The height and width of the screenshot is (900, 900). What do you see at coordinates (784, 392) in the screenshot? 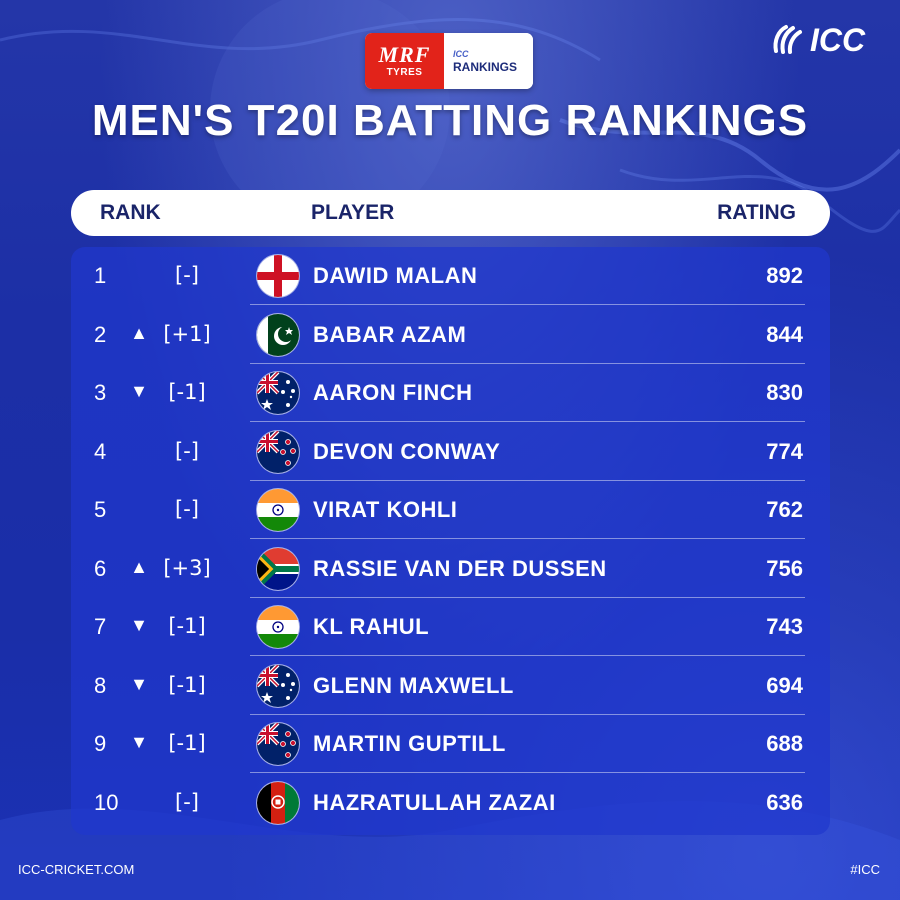
I see `player-rating: 830` at bounding box center [784, 392].